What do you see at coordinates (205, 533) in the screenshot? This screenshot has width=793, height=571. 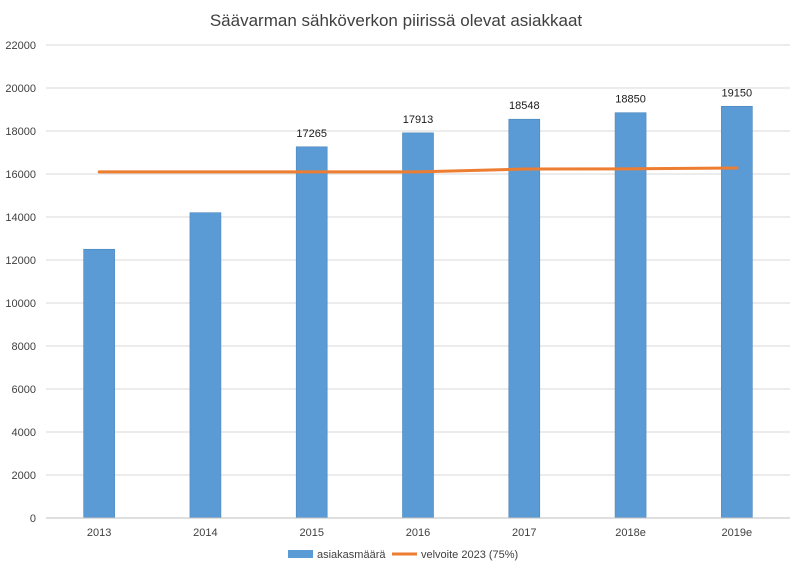 I see `x-tick-label: 2014` at bounding box center [205, 533].